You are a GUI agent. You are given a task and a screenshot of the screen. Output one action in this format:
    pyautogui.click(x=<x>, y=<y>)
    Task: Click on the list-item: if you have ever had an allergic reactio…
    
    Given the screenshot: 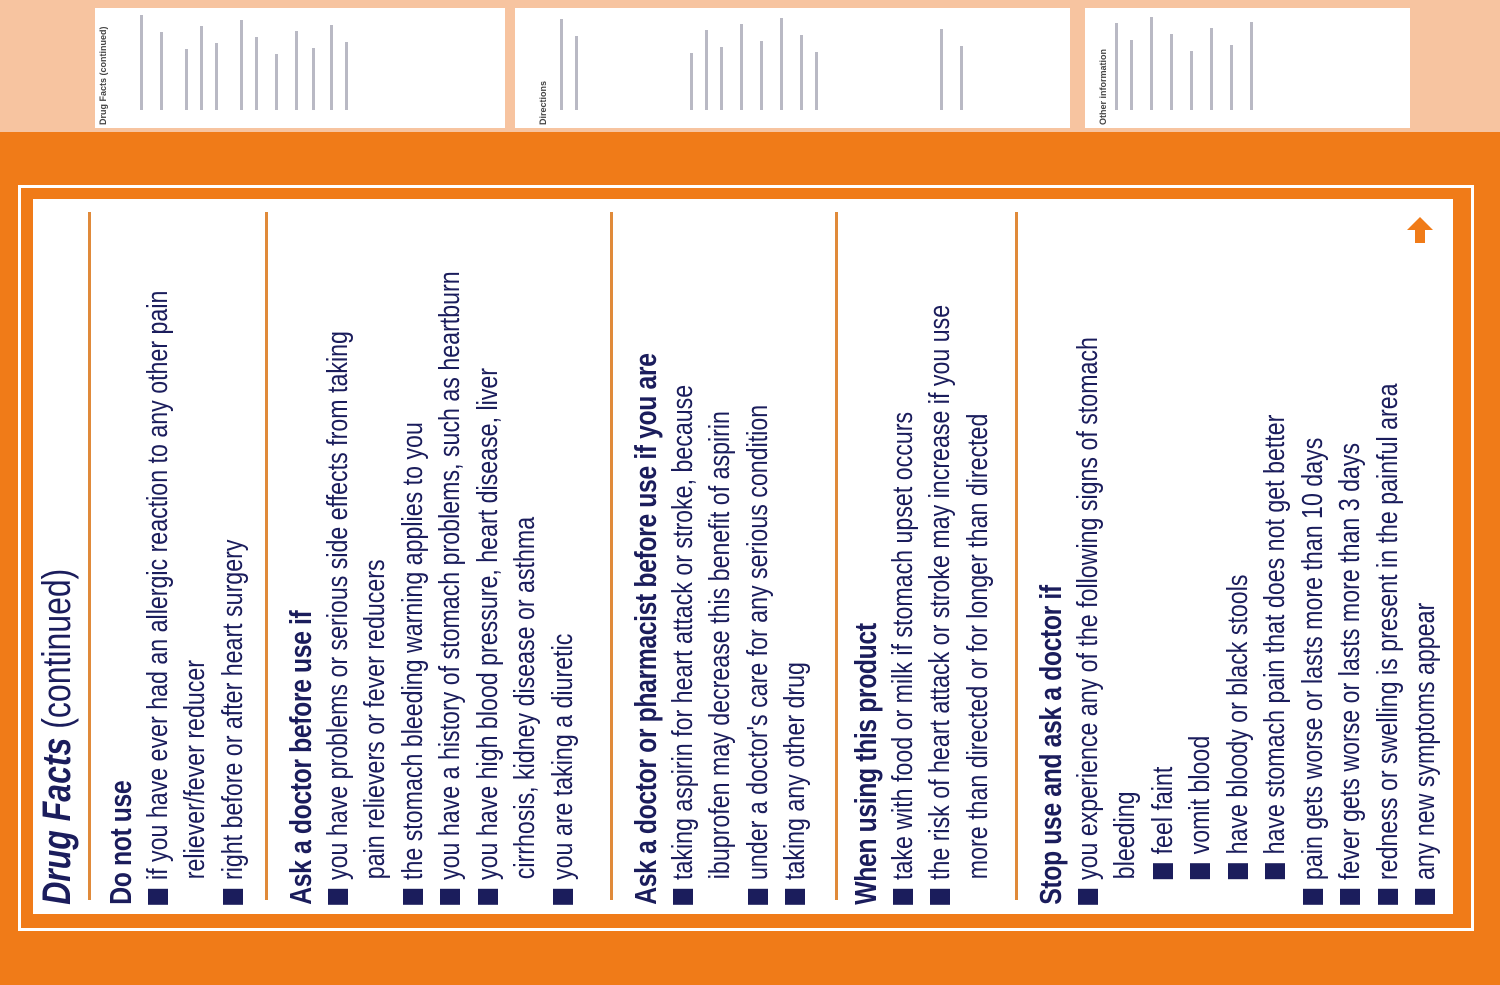 What is the action you would take?
    pyautogui.click(x=159, y=570)
    